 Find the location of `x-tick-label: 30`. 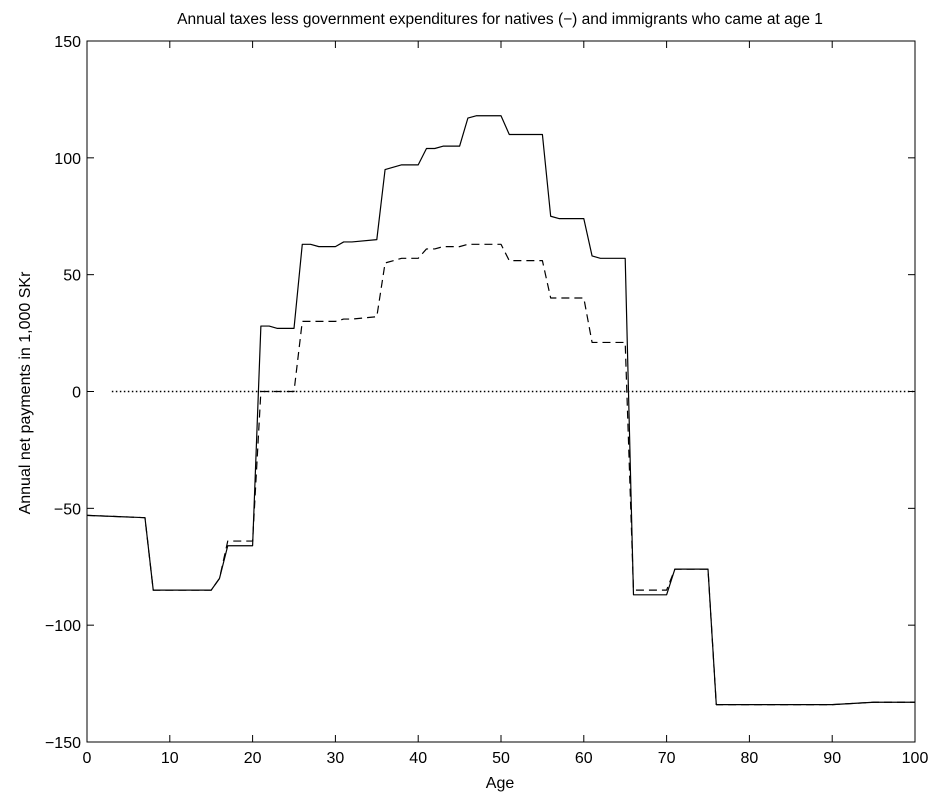

x-tick-label: 30 is located at coordinates (336, 758).